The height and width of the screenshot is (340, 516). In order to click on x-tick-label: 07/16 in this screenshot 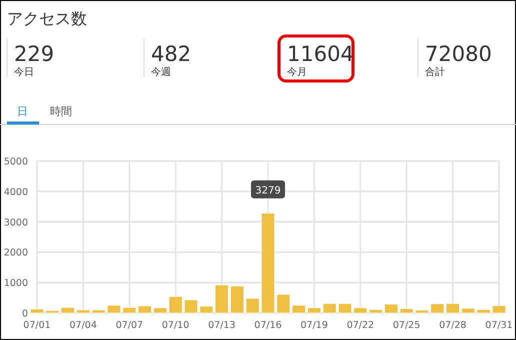, I will do `click(268, 325)`.